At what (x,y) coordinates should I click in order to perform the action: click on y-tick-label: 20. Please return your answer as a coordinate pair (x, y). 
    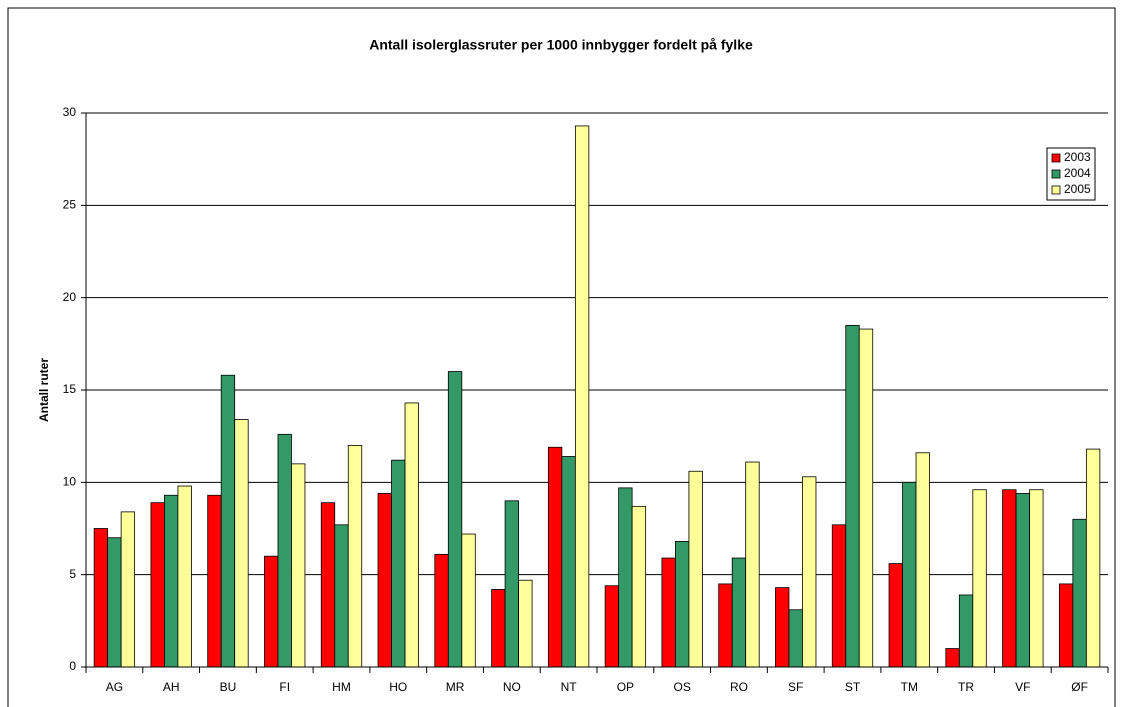
    Looking at the image, I should click on (70, 297).